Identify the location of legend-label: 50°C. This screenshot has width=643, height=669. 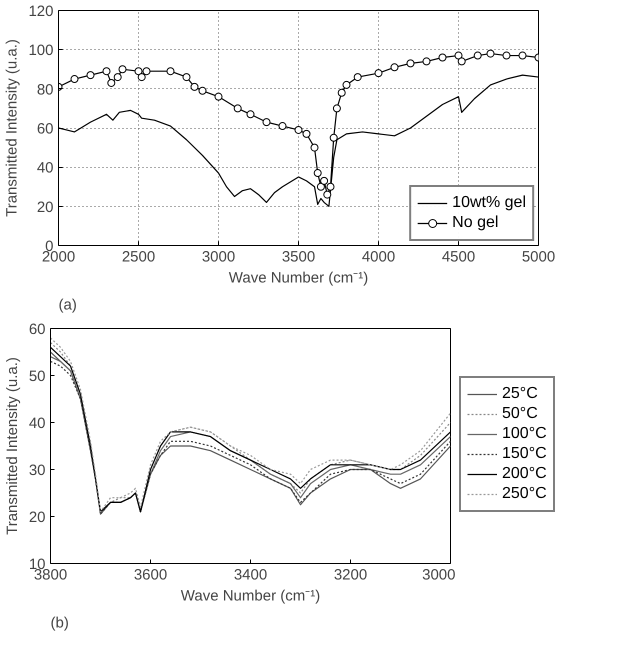
(520, 414).